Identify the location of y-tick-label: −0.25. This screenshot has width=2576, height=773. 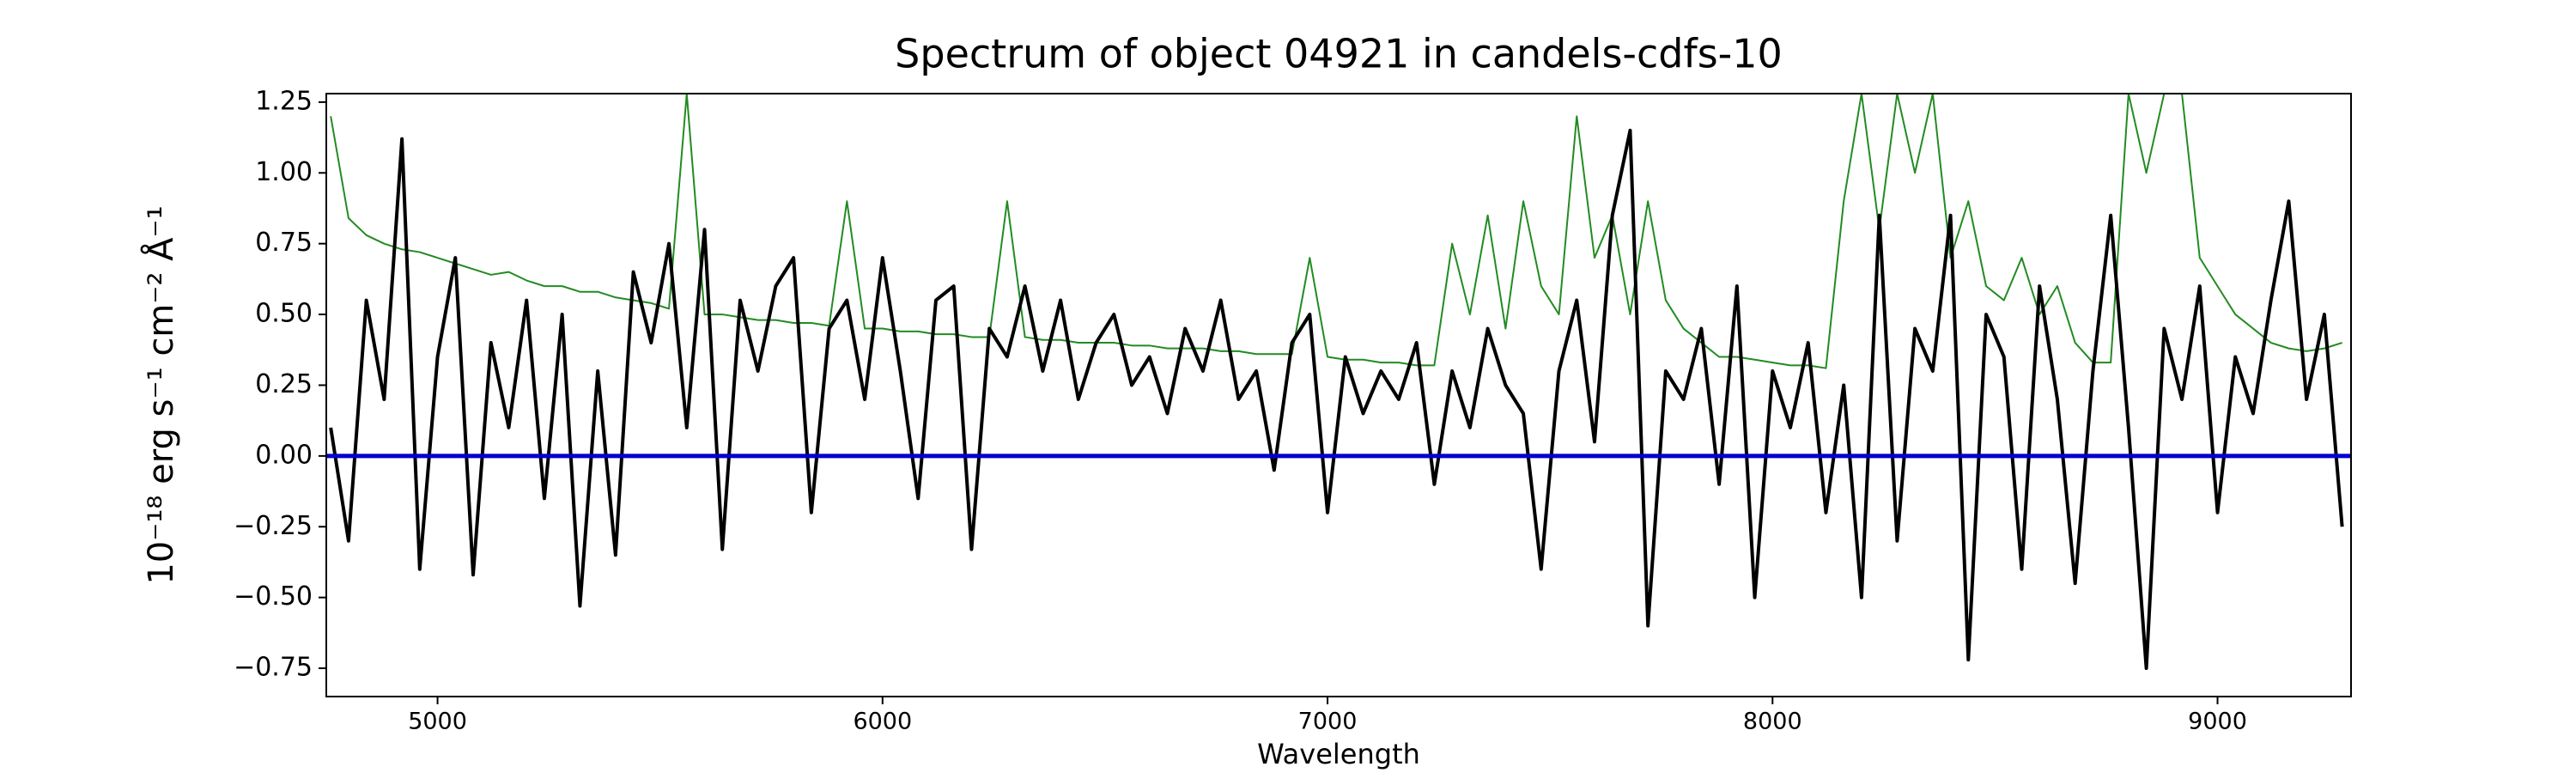
(273, 526).